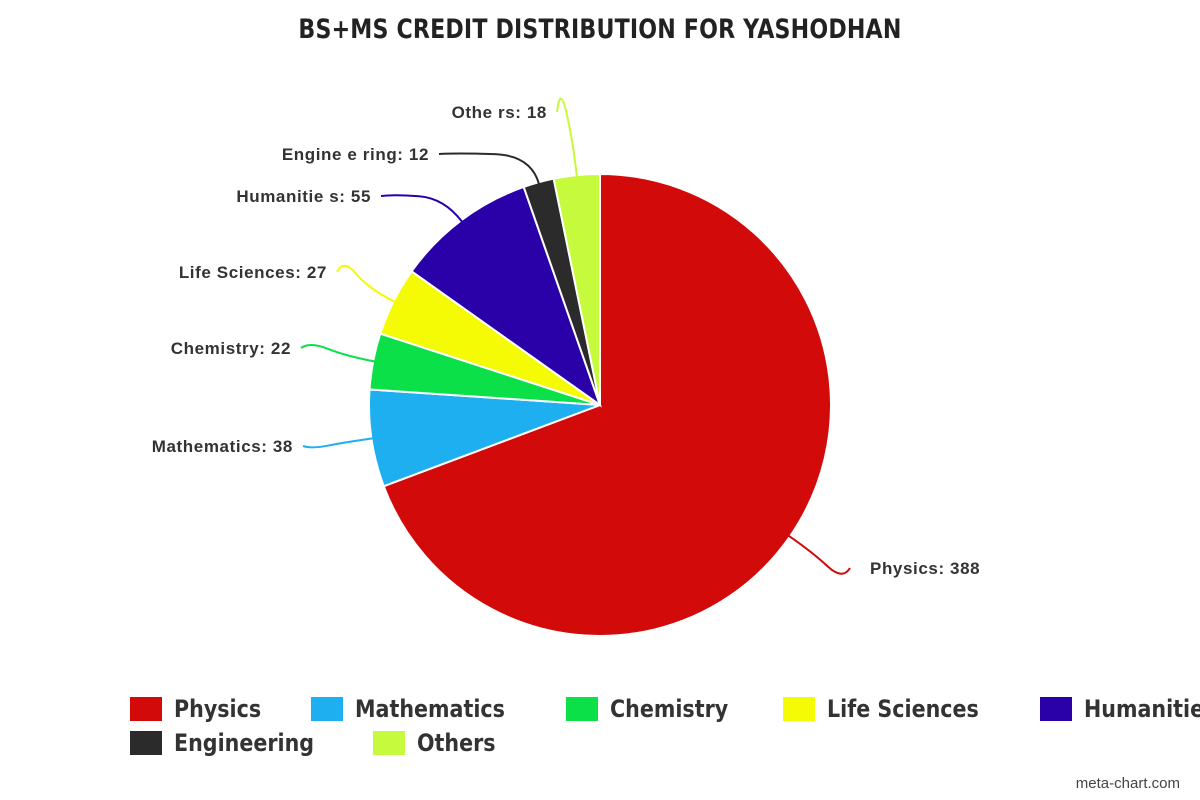 Image resolution: width=1200 pixels, height=800 pixels. What do you see at coordinates (620, 743) in the screenshot?
I see `legend-row: Engineering Others` at bounding box center [620, 743].